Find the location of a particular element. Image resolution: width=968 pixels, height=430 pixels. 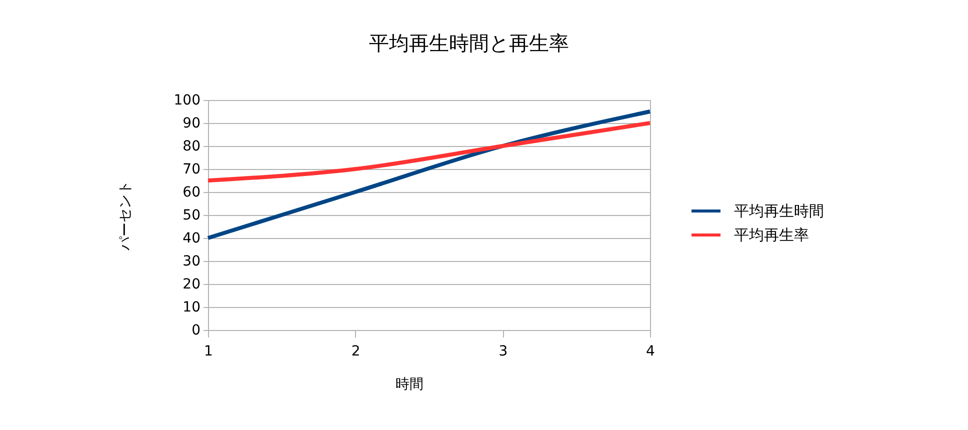

chart-title: 平均再生時間と再生率 is located at coordinates (469, 43).